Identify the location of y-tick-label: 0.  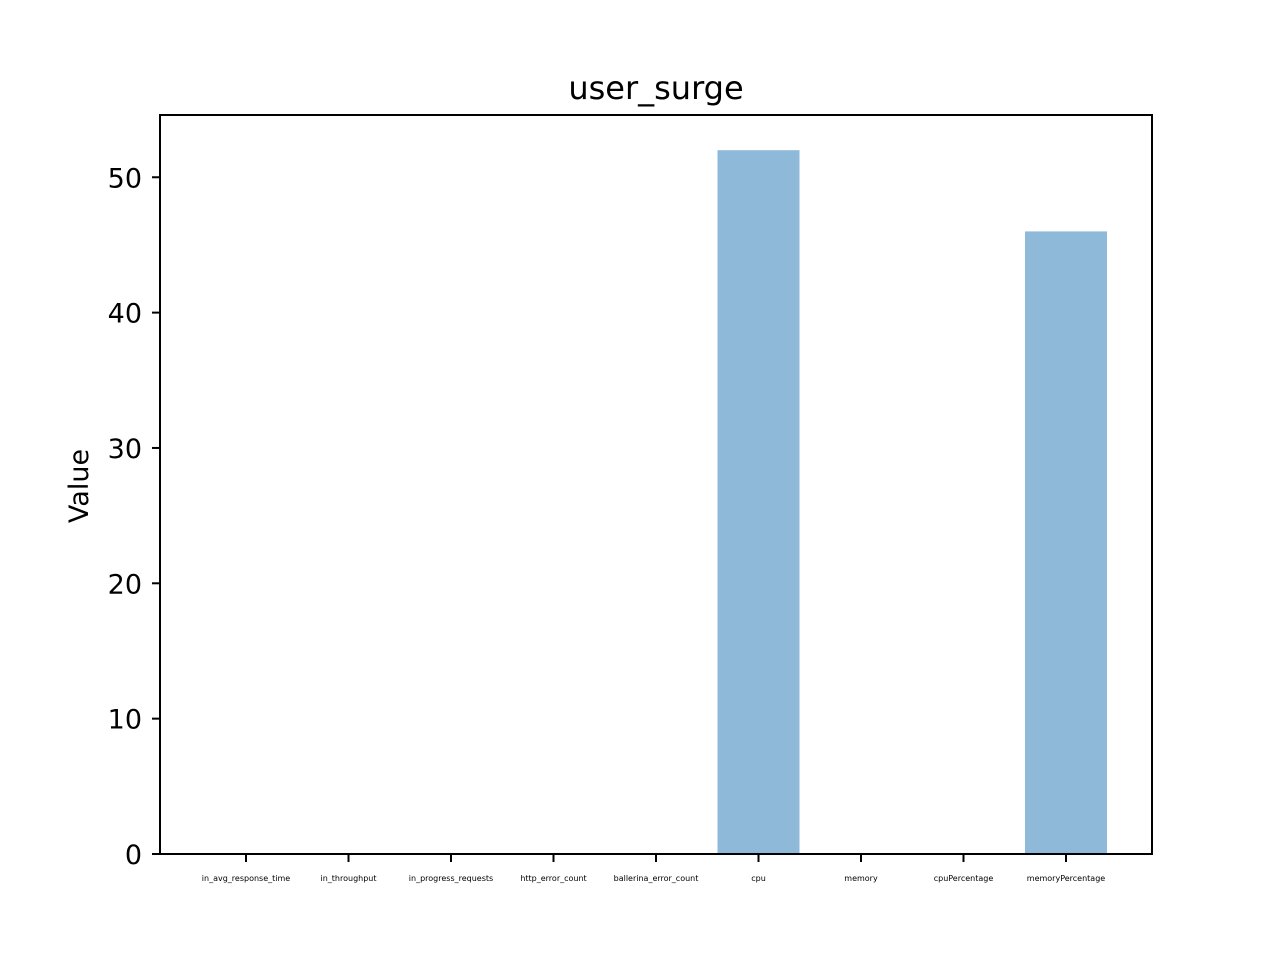
(133, 855).